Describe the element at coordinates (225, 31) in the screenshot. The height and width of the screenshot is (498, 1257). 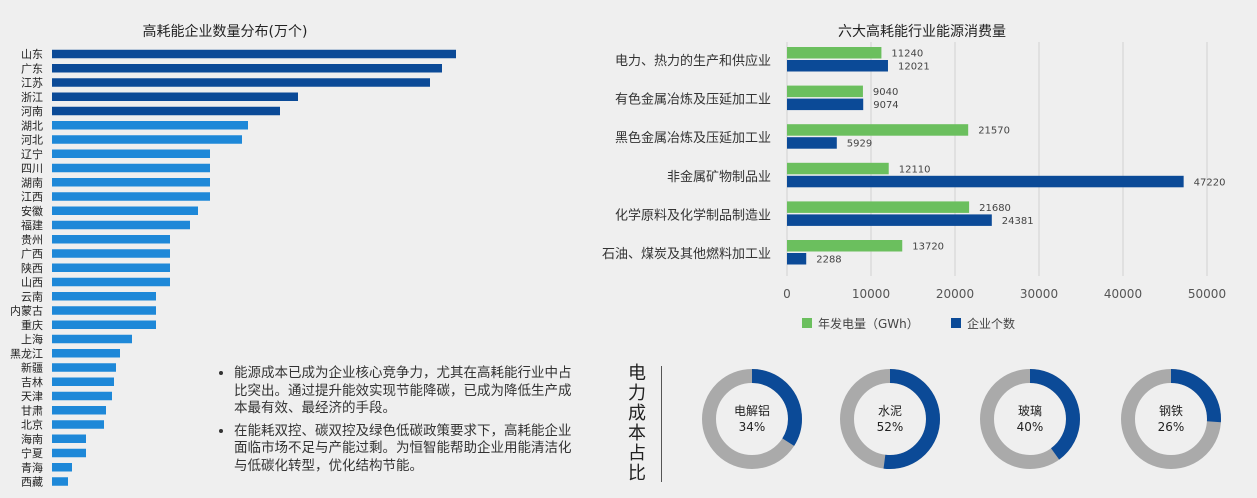
I see `left-chart-title: 高耗能企业数量分布(万个)` at that location.